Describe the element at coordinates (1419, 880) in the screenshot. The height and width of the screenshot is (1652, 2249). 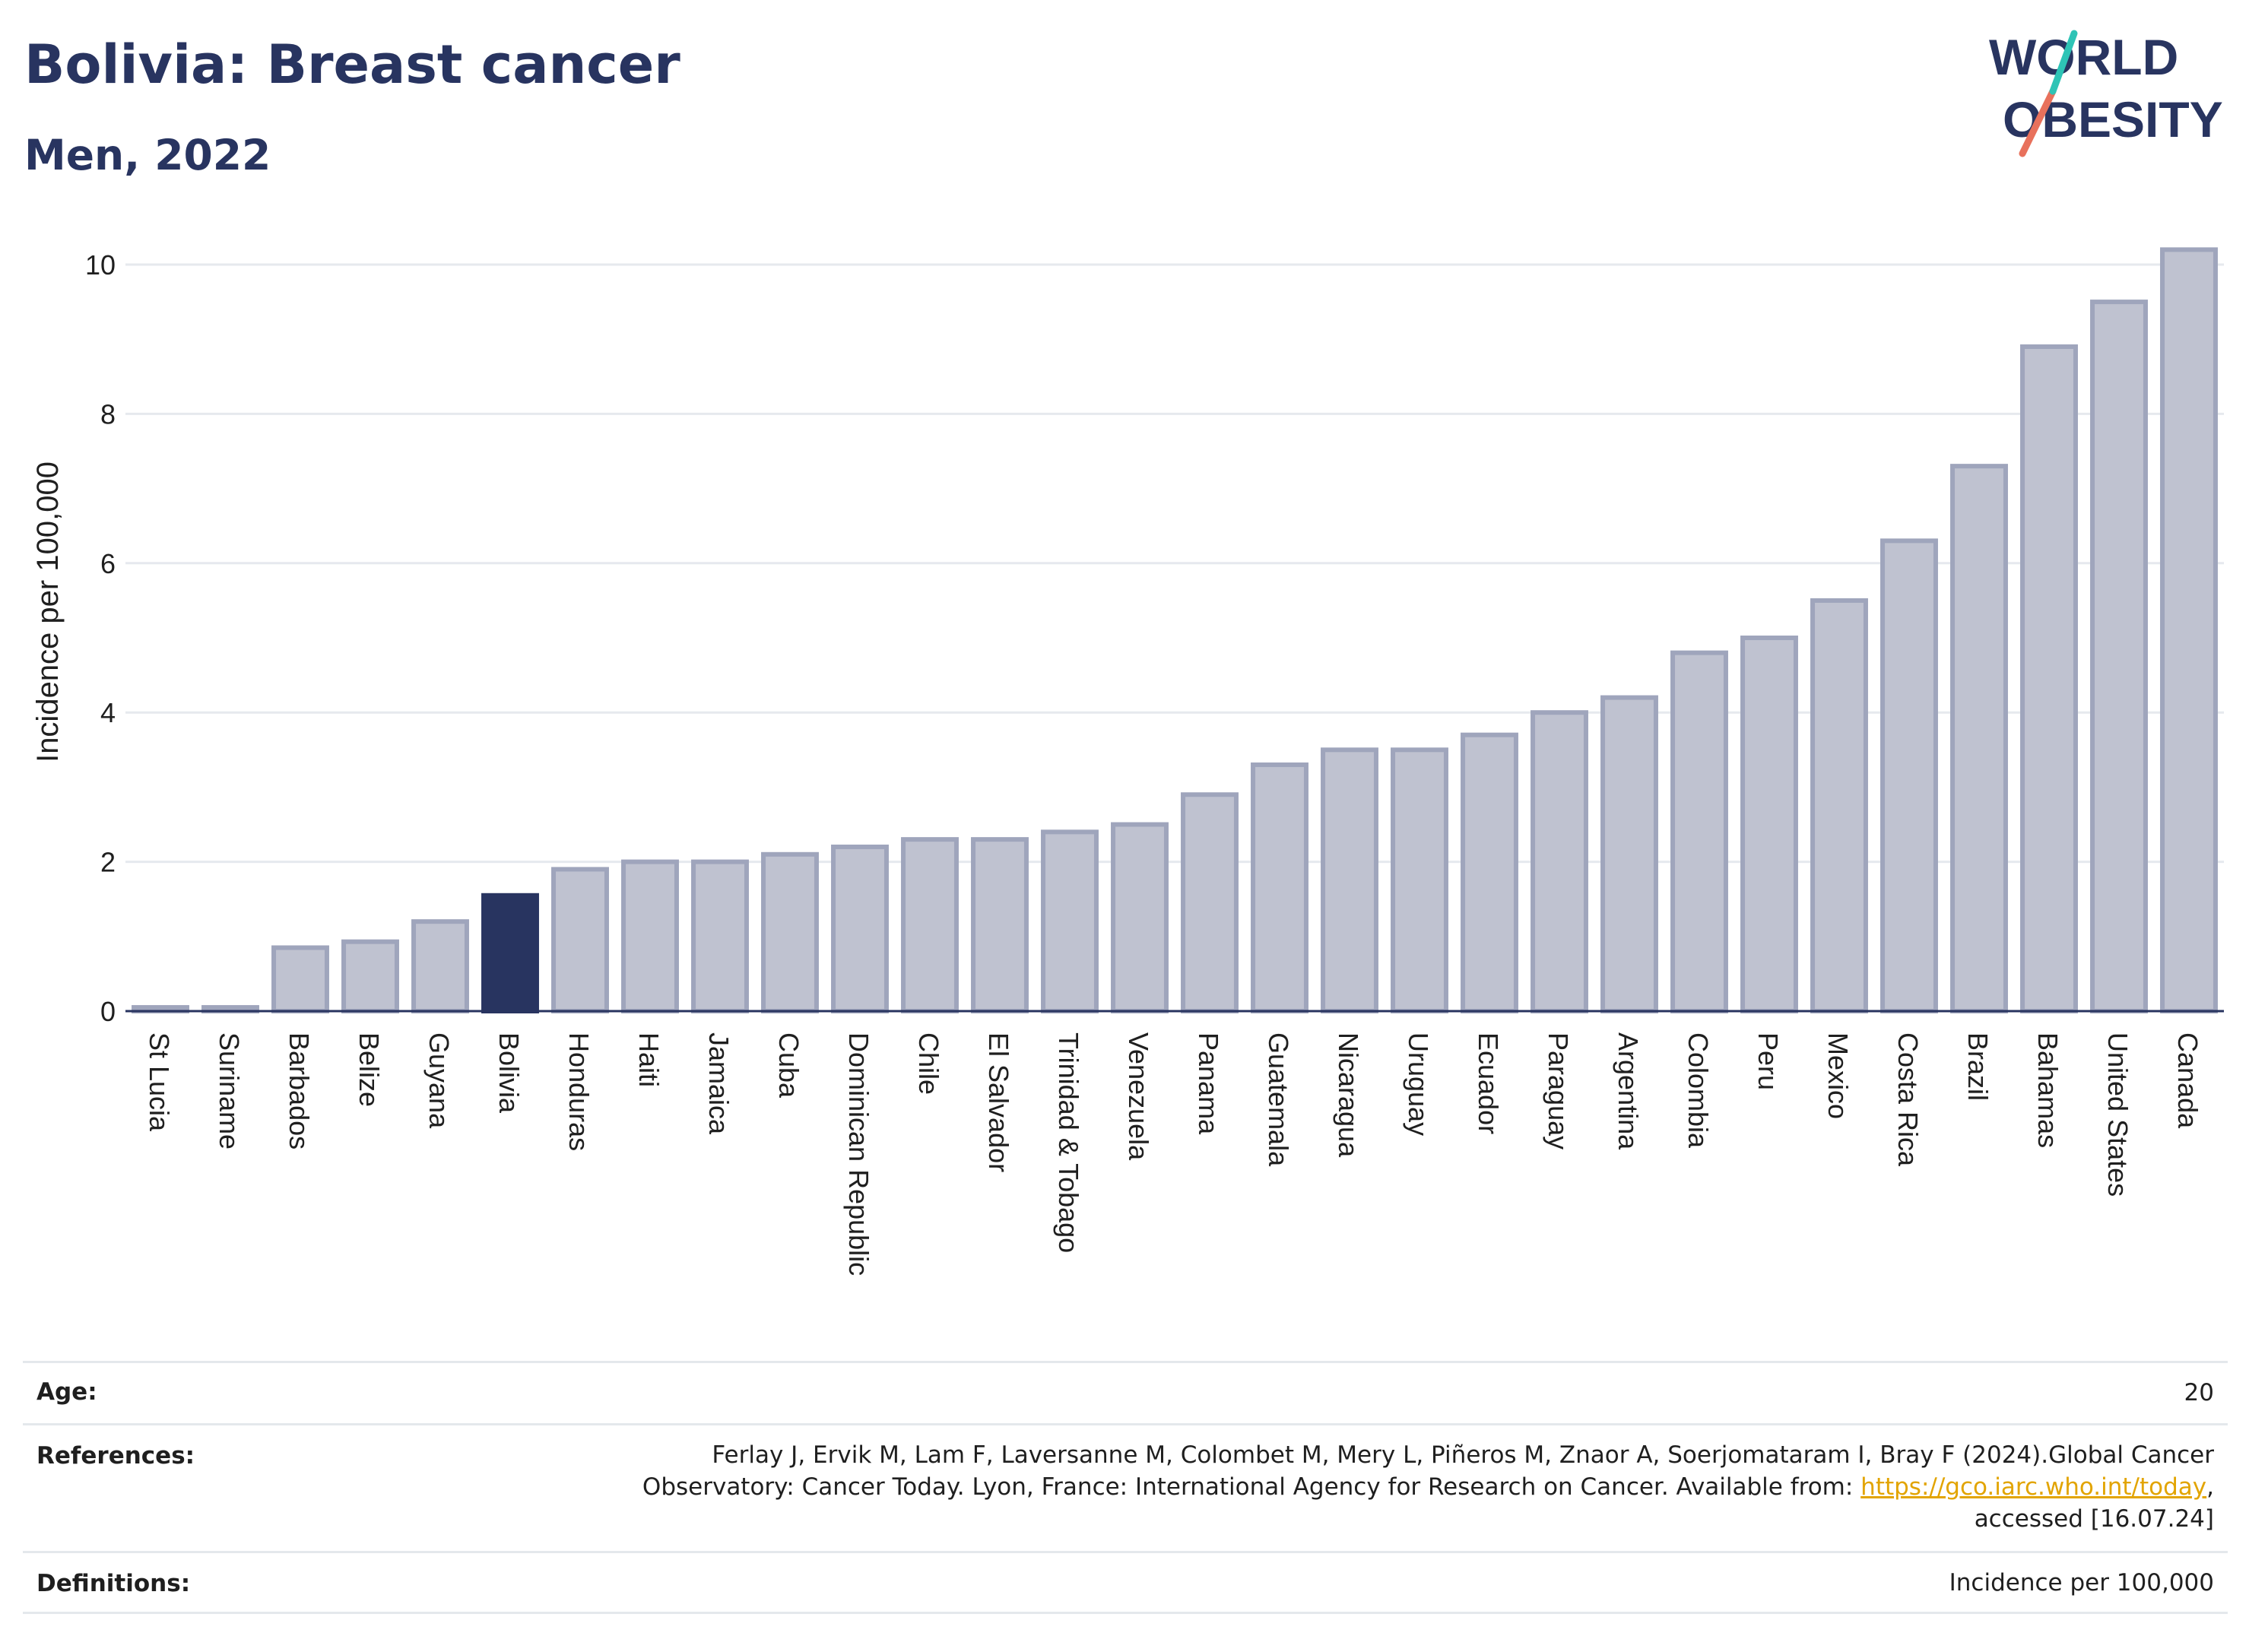
I see `bar-uruguay` at that location.